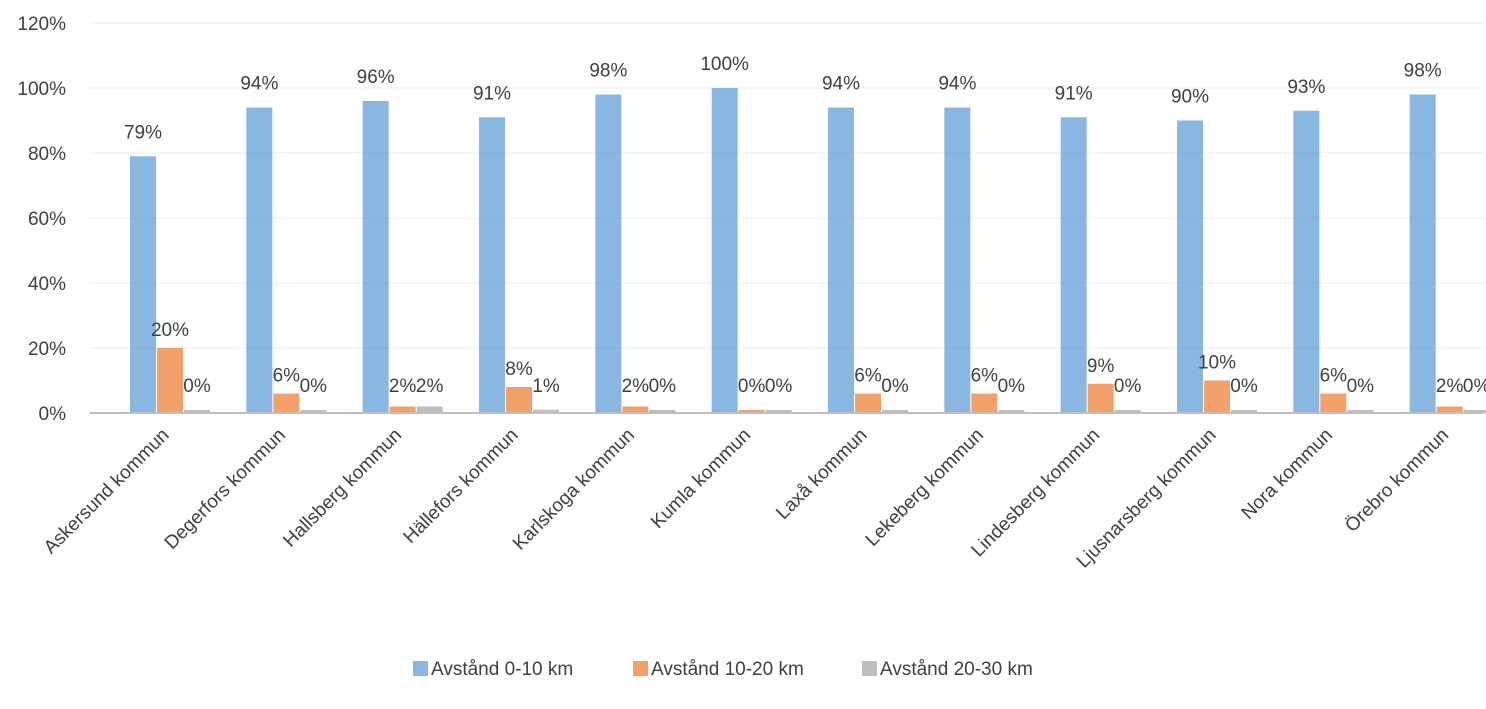  What do you see at coordinates (1287, 474) in the screenshot?
I see `x-tick-label: Nora kommun` at bounding box center [1287, 474].